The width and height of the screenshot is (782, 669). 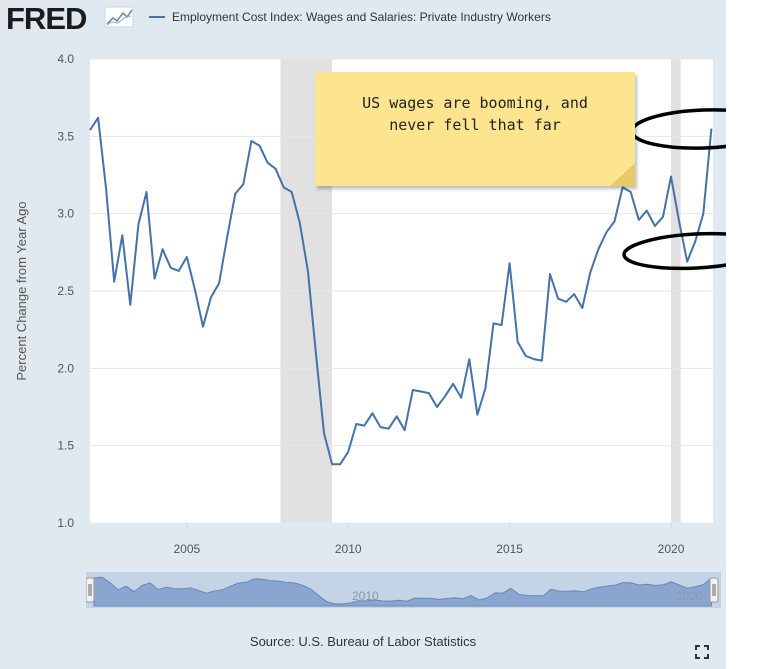 What do you see at coordinates (702, 652) in the screenshot?
I see `fullscreen-icon` at bounding box center [702, 652].